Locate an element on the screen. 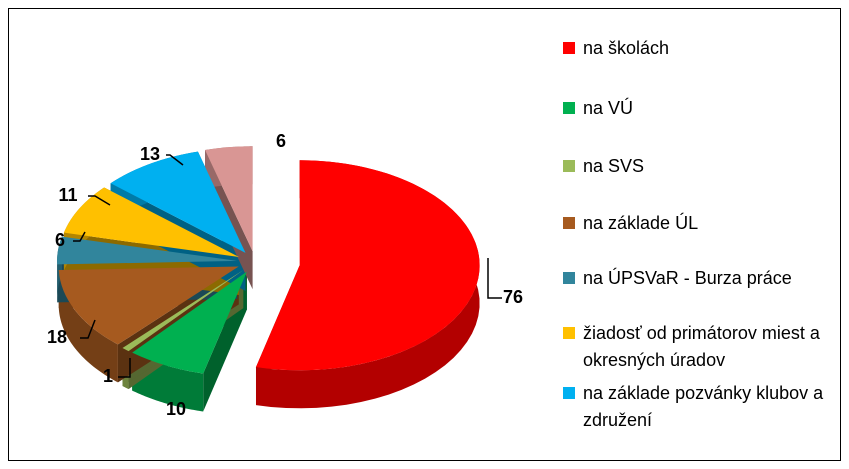 Image resolution: width=849 pixels, height=469 pixels. legend-item: na základe pozvánky klubov a združení is located at coordinates (698, 407).